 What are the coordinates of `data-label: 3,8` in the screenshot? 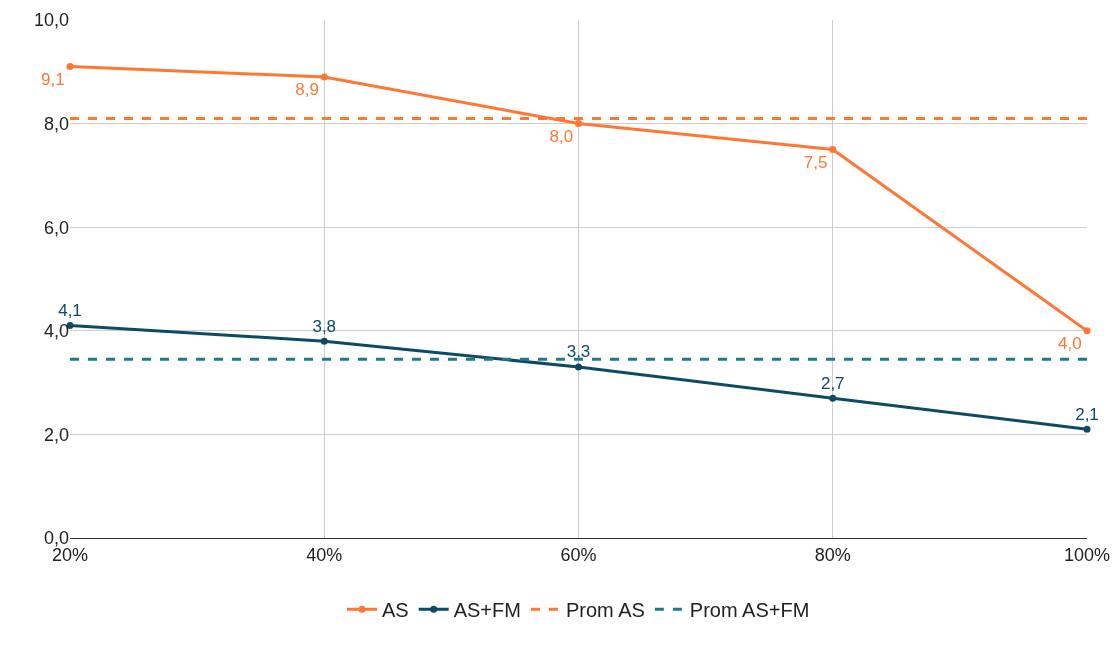 It's located at (324, 326).